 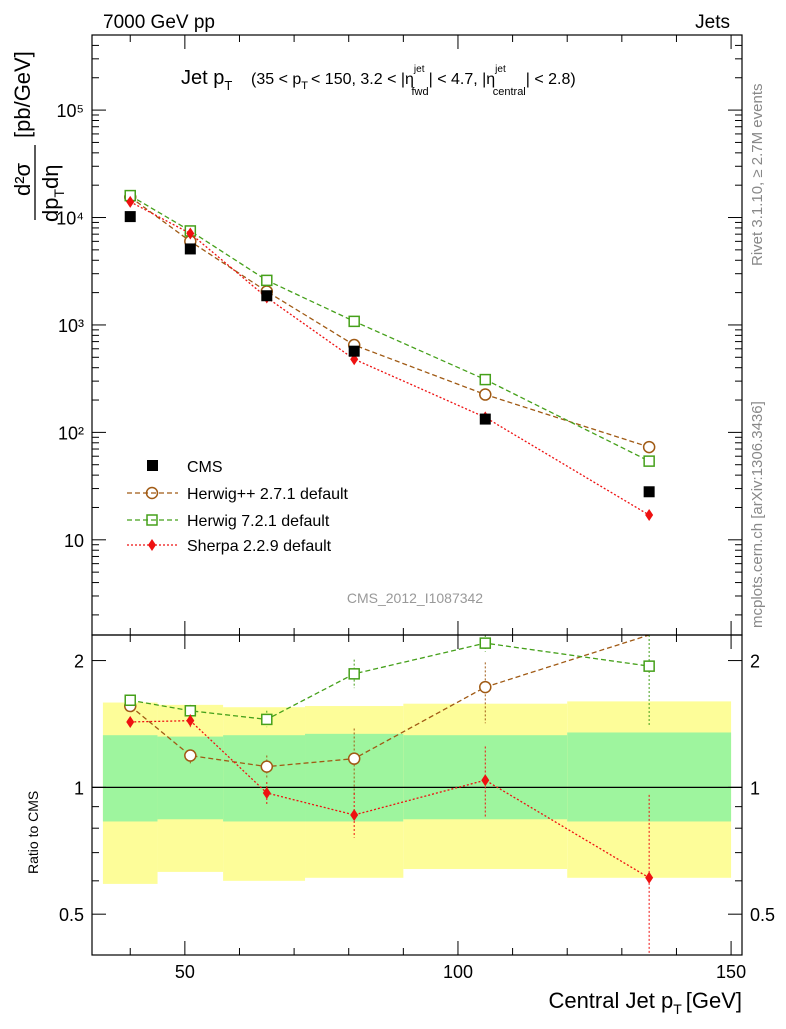 What do you see at coordinates (205, 467) in the screenshot?
I see `svg-text: CMS` at bounding box center [205, 467].